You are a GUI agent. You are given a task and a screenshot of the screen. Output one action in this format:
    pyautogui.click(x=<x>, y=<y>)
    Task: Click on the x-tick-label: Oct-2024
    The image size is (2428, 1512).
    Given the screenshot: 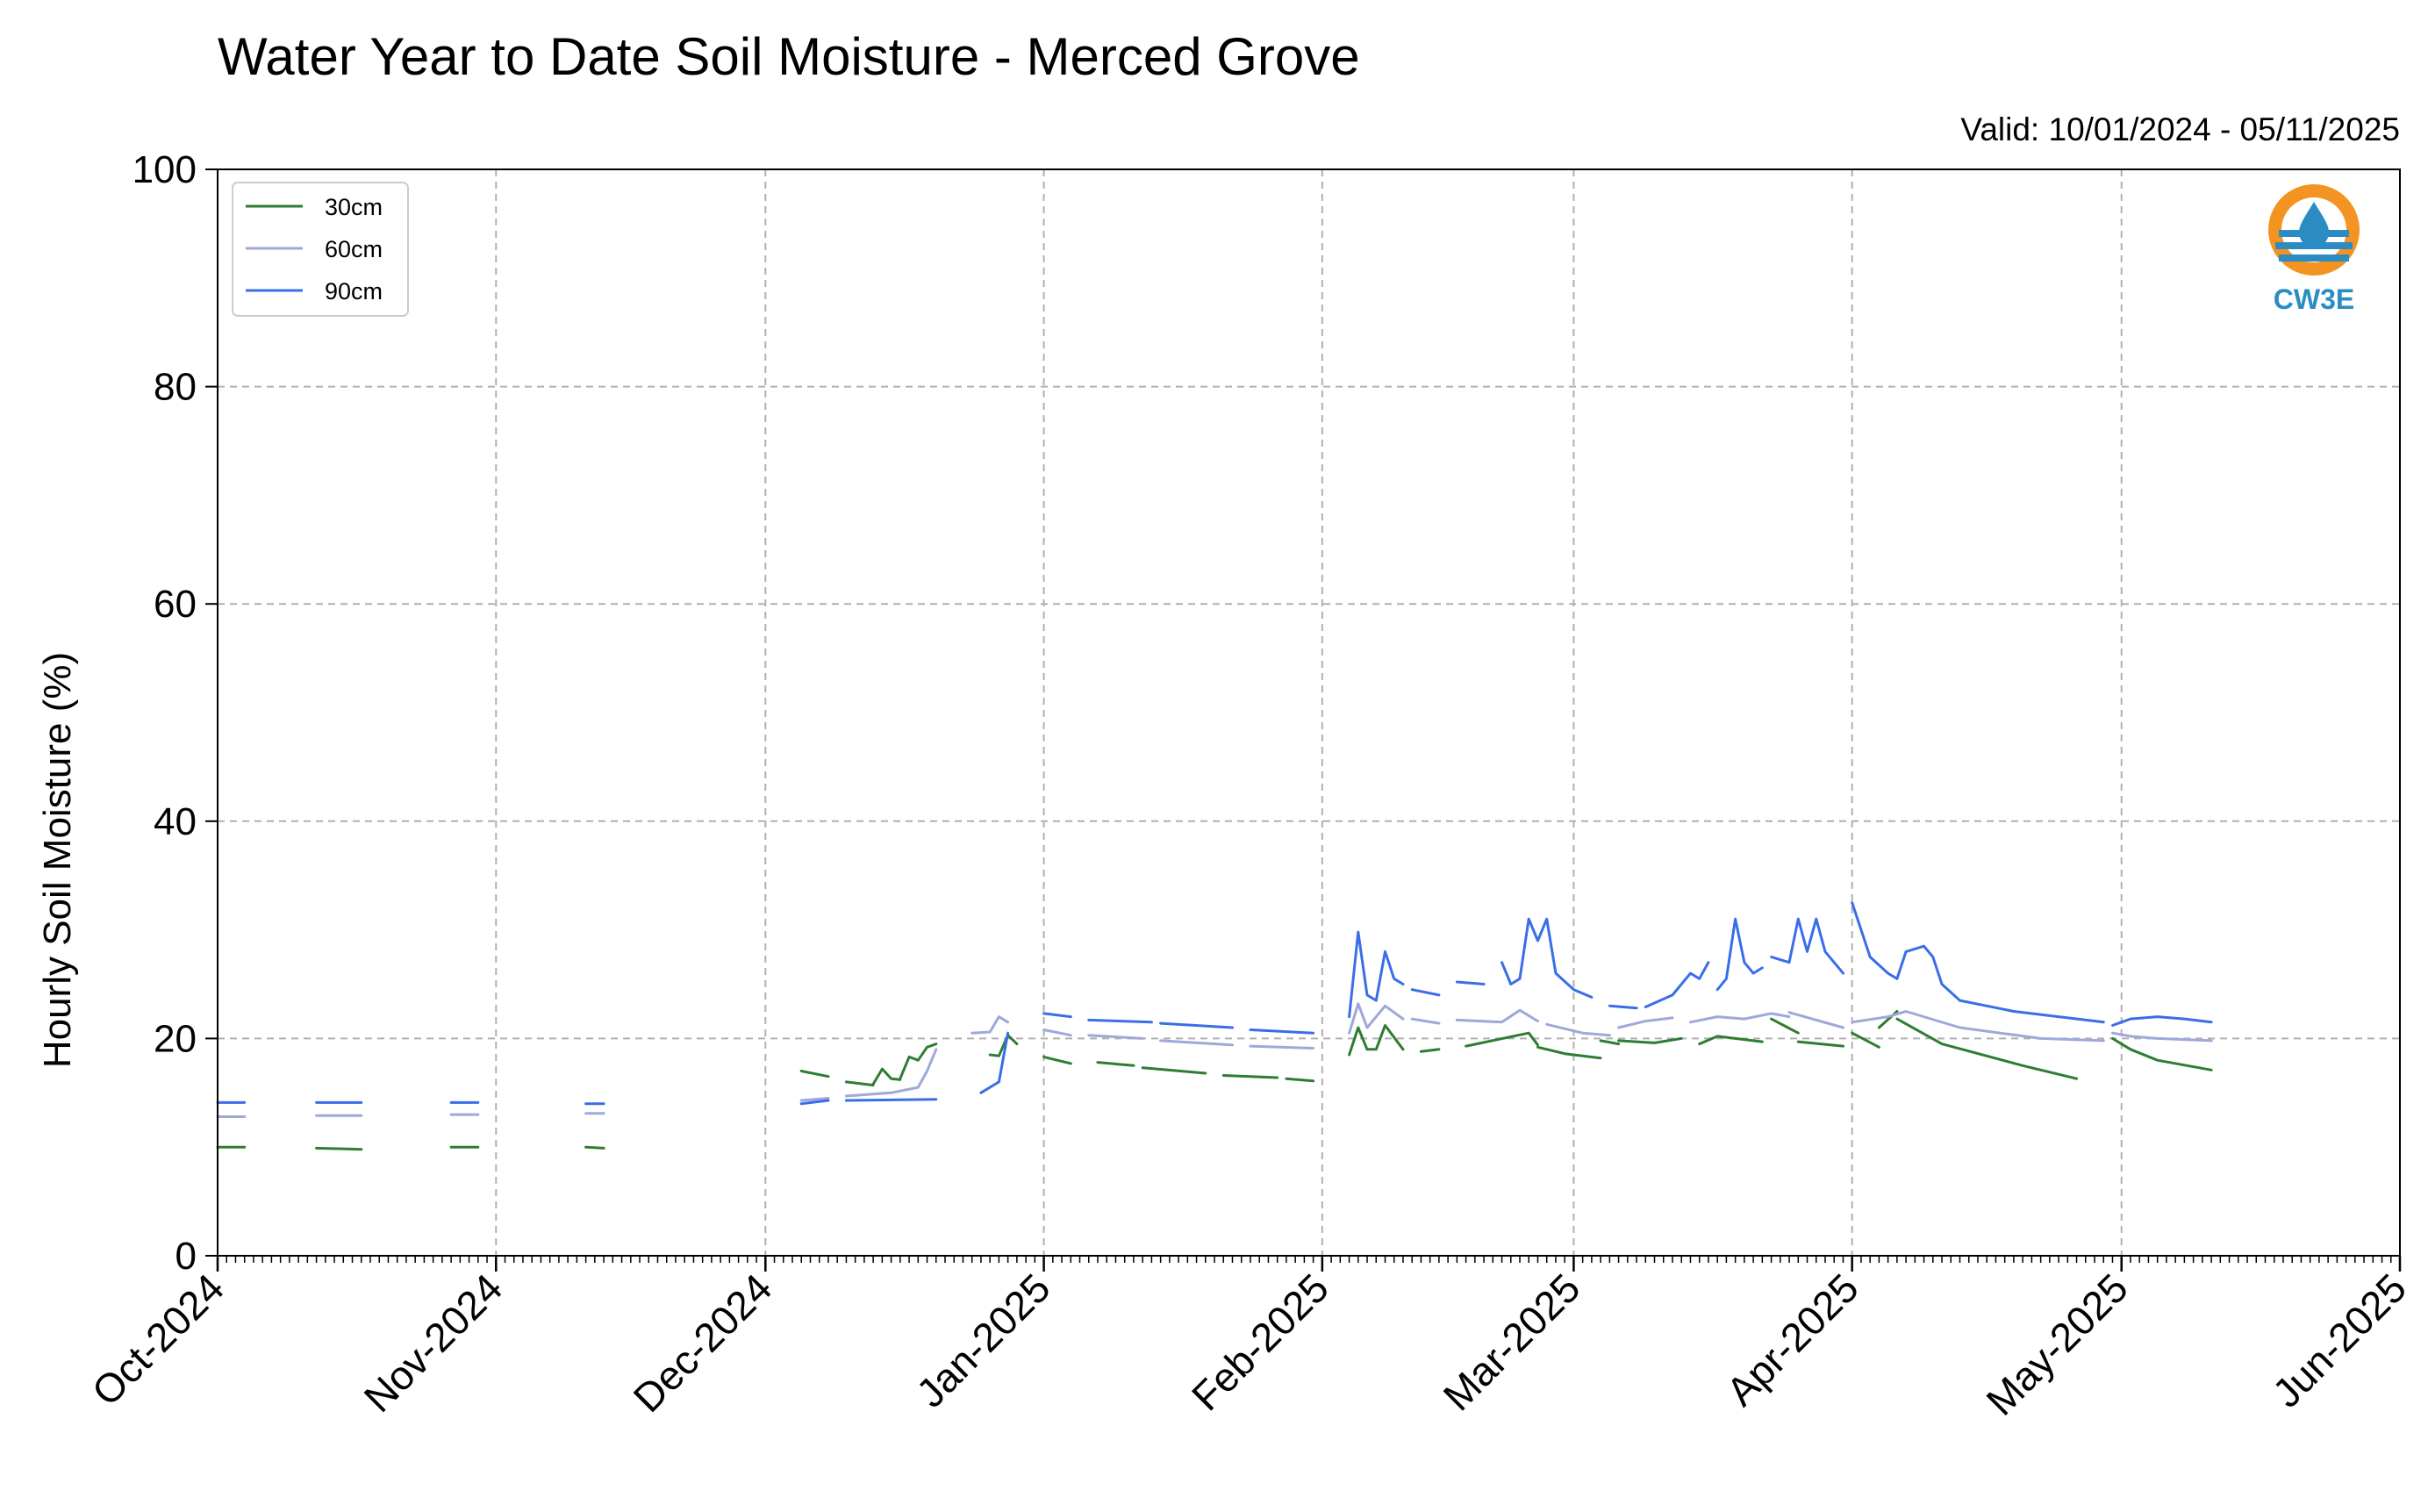 What is the action you would take?
    pyautogui.click(x=158, y=1340)
    